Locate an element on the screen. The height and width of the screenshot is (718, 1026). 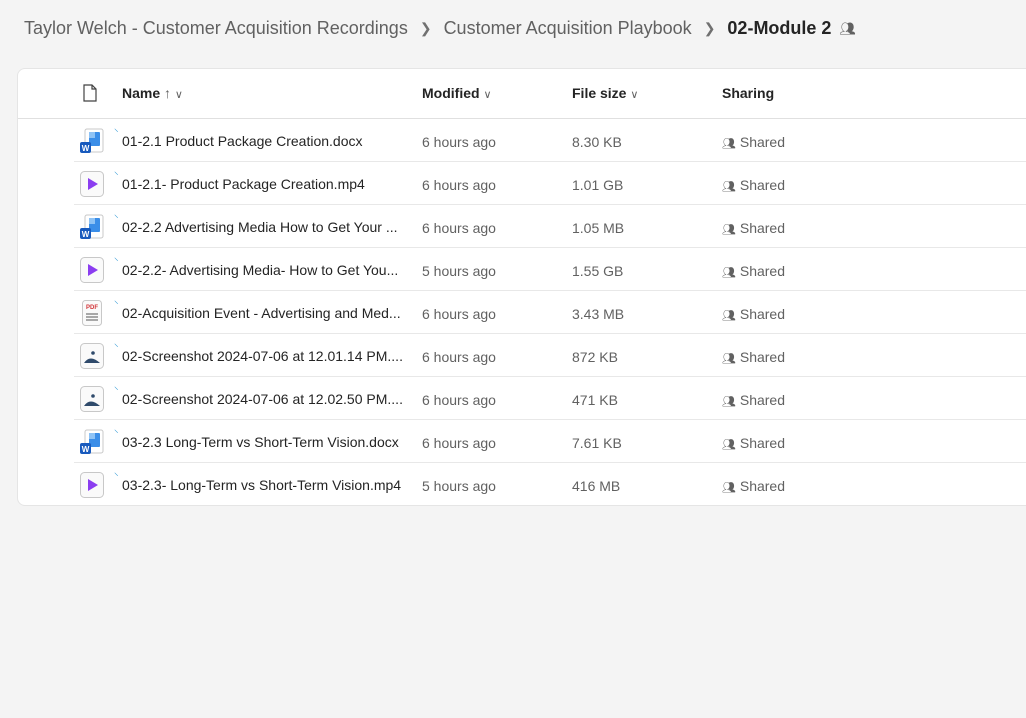
column-header-row: Name ↑ ∨ Modified ∨ File size ∨ Sharing is located at coordinates (522, 94).